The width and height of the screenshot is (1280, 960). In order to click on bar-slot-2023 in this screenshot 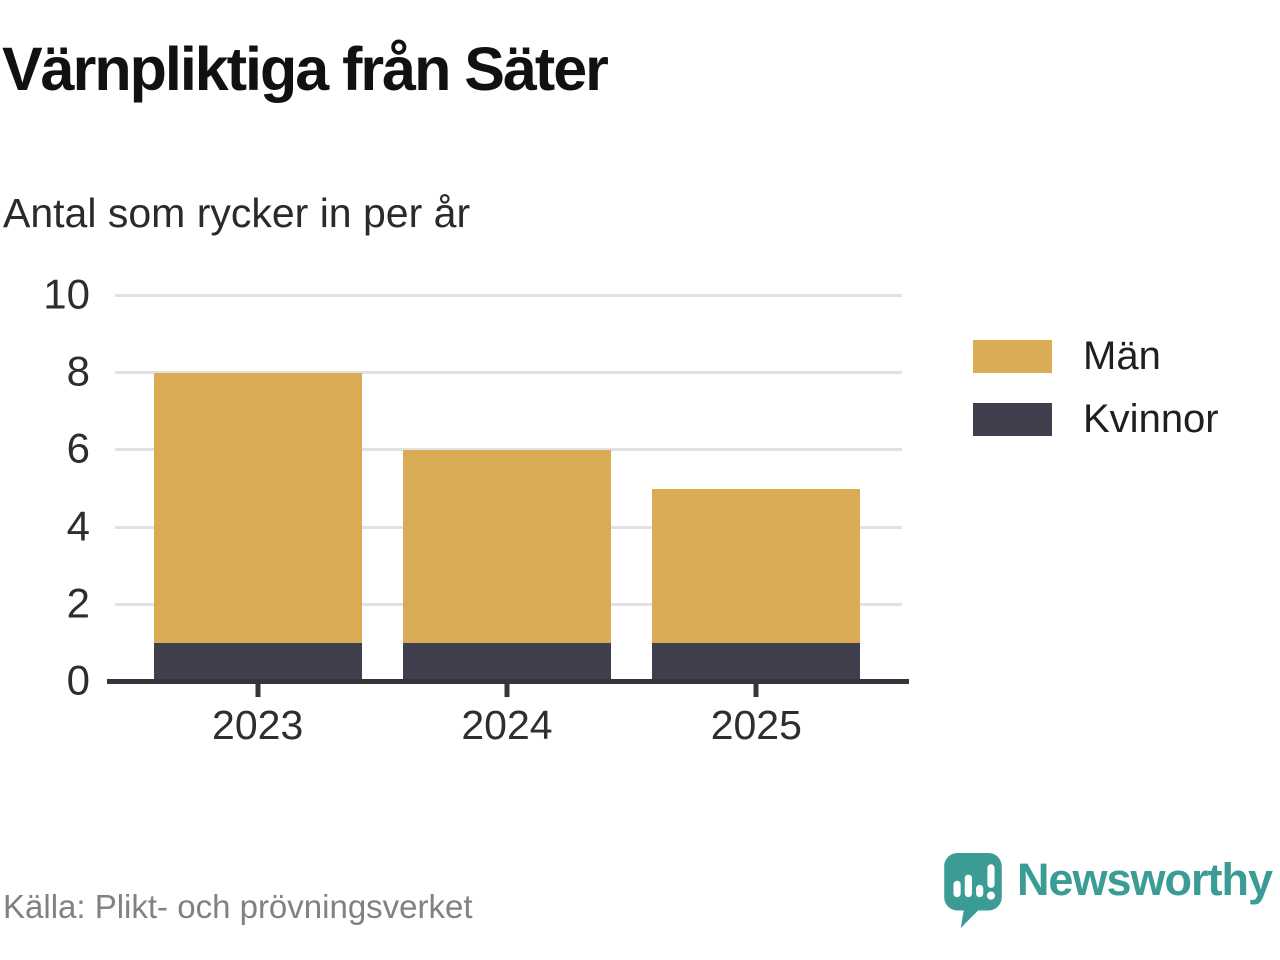, I will do `click(257, 489)`.